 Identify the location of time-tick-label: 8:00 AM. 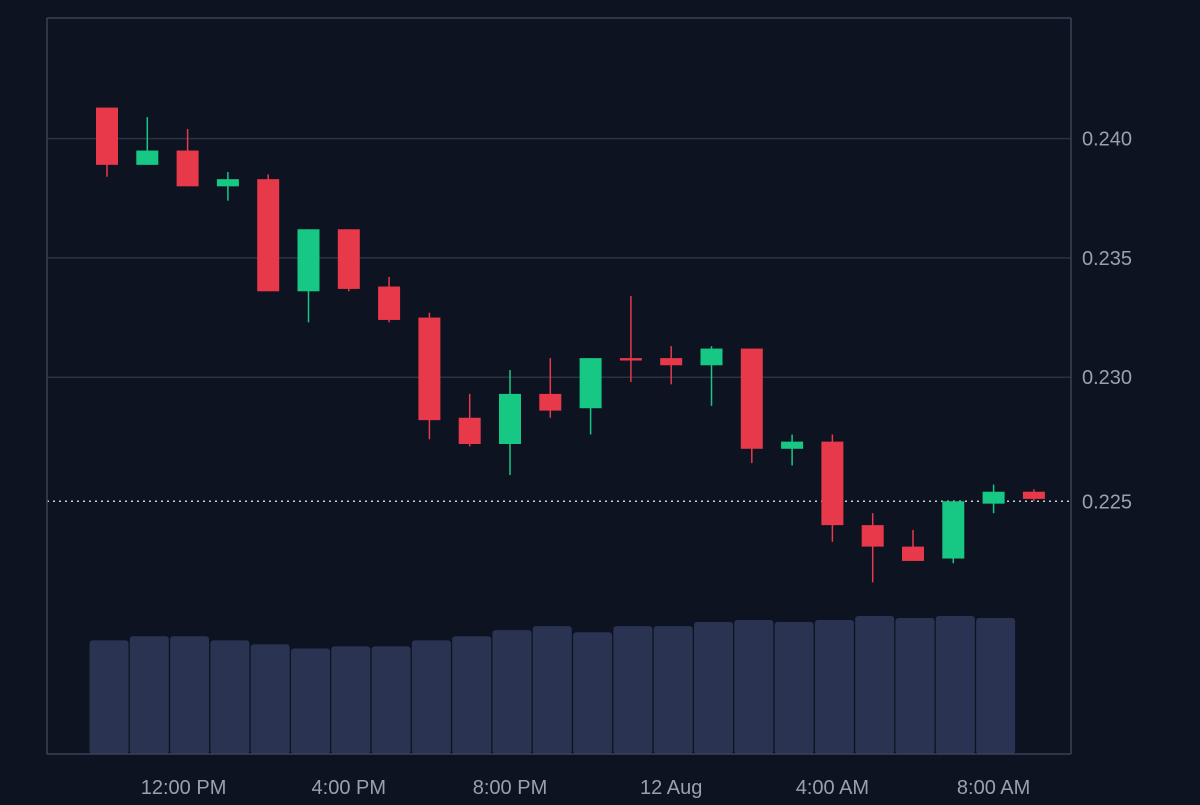
(993, 788).